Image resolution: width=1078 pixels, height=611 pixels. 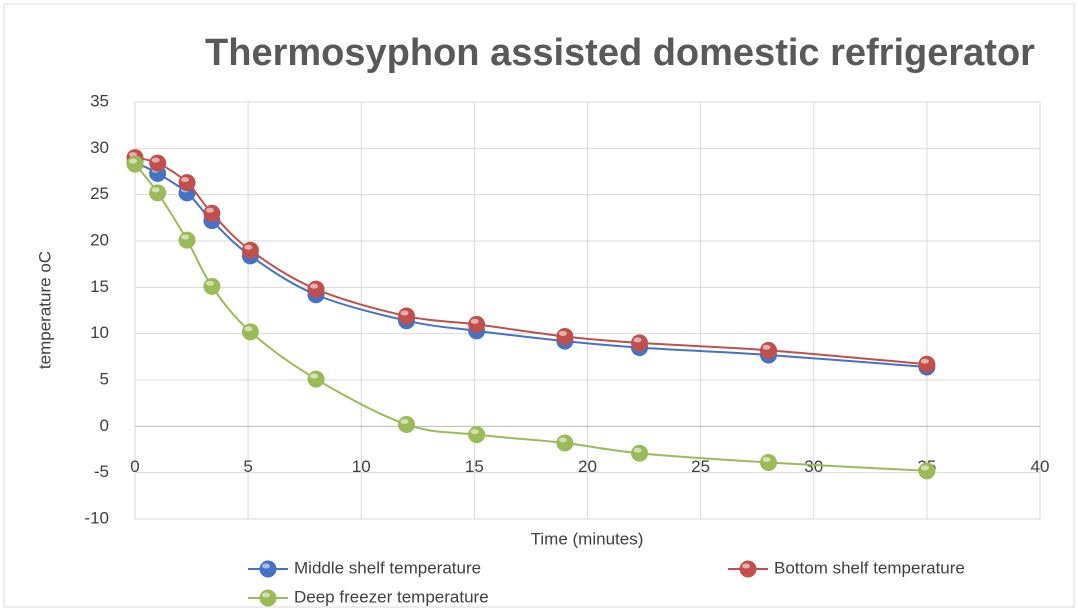 What do you see at coordinates (96, 517) in the screenshot?
I see `y-tick-label: -10` at bounding box center [96, 517].